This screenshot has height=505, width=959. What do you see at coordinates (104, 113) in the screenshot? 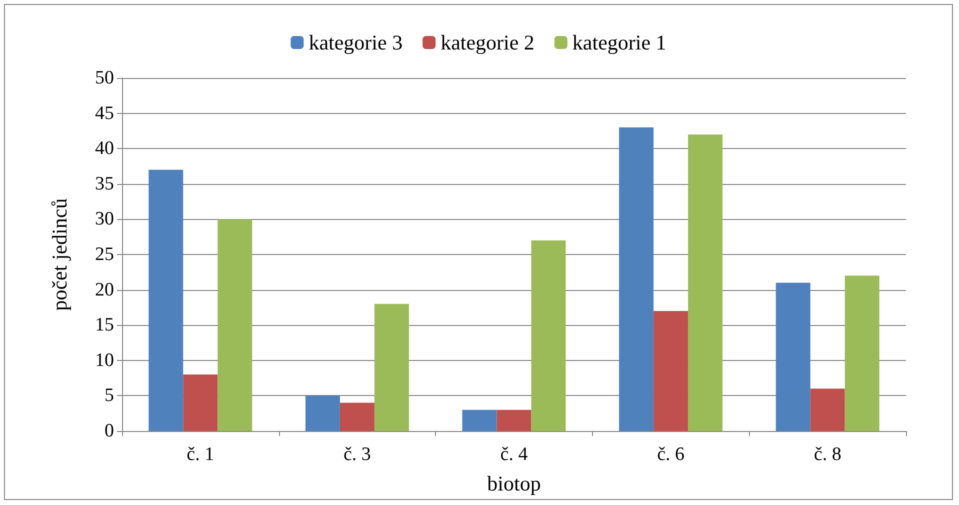
I see `y-tick-label: 45` at bounding box center [104, 113].